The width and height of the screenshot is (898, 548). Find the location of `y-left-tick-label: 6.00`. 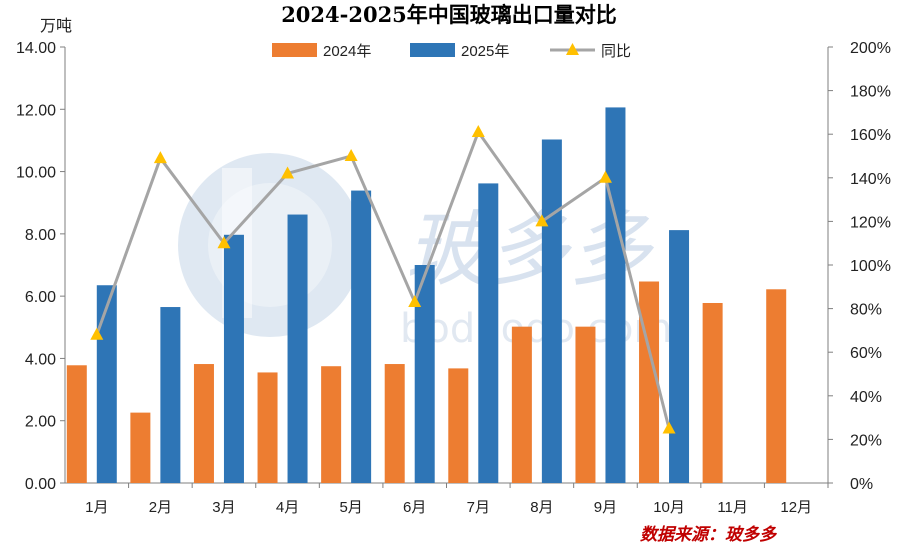

y-left-tick-label: 6.00 is located at coordinates (40, 297).